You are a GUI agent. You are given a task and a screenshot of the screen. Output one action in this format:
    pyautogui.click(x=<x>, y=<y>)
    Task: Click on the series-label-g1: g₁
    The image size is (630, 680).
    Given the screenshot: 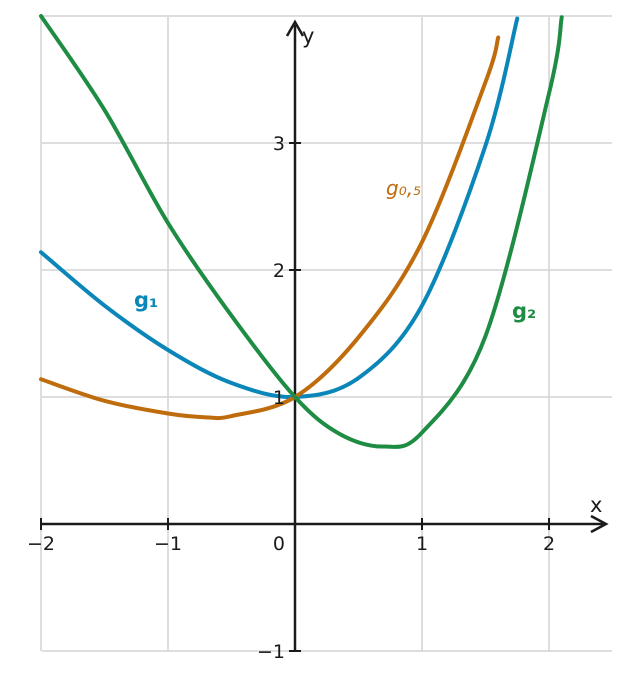 What is the action you would take?
    pyautogui.click(x=146, y=300)
    